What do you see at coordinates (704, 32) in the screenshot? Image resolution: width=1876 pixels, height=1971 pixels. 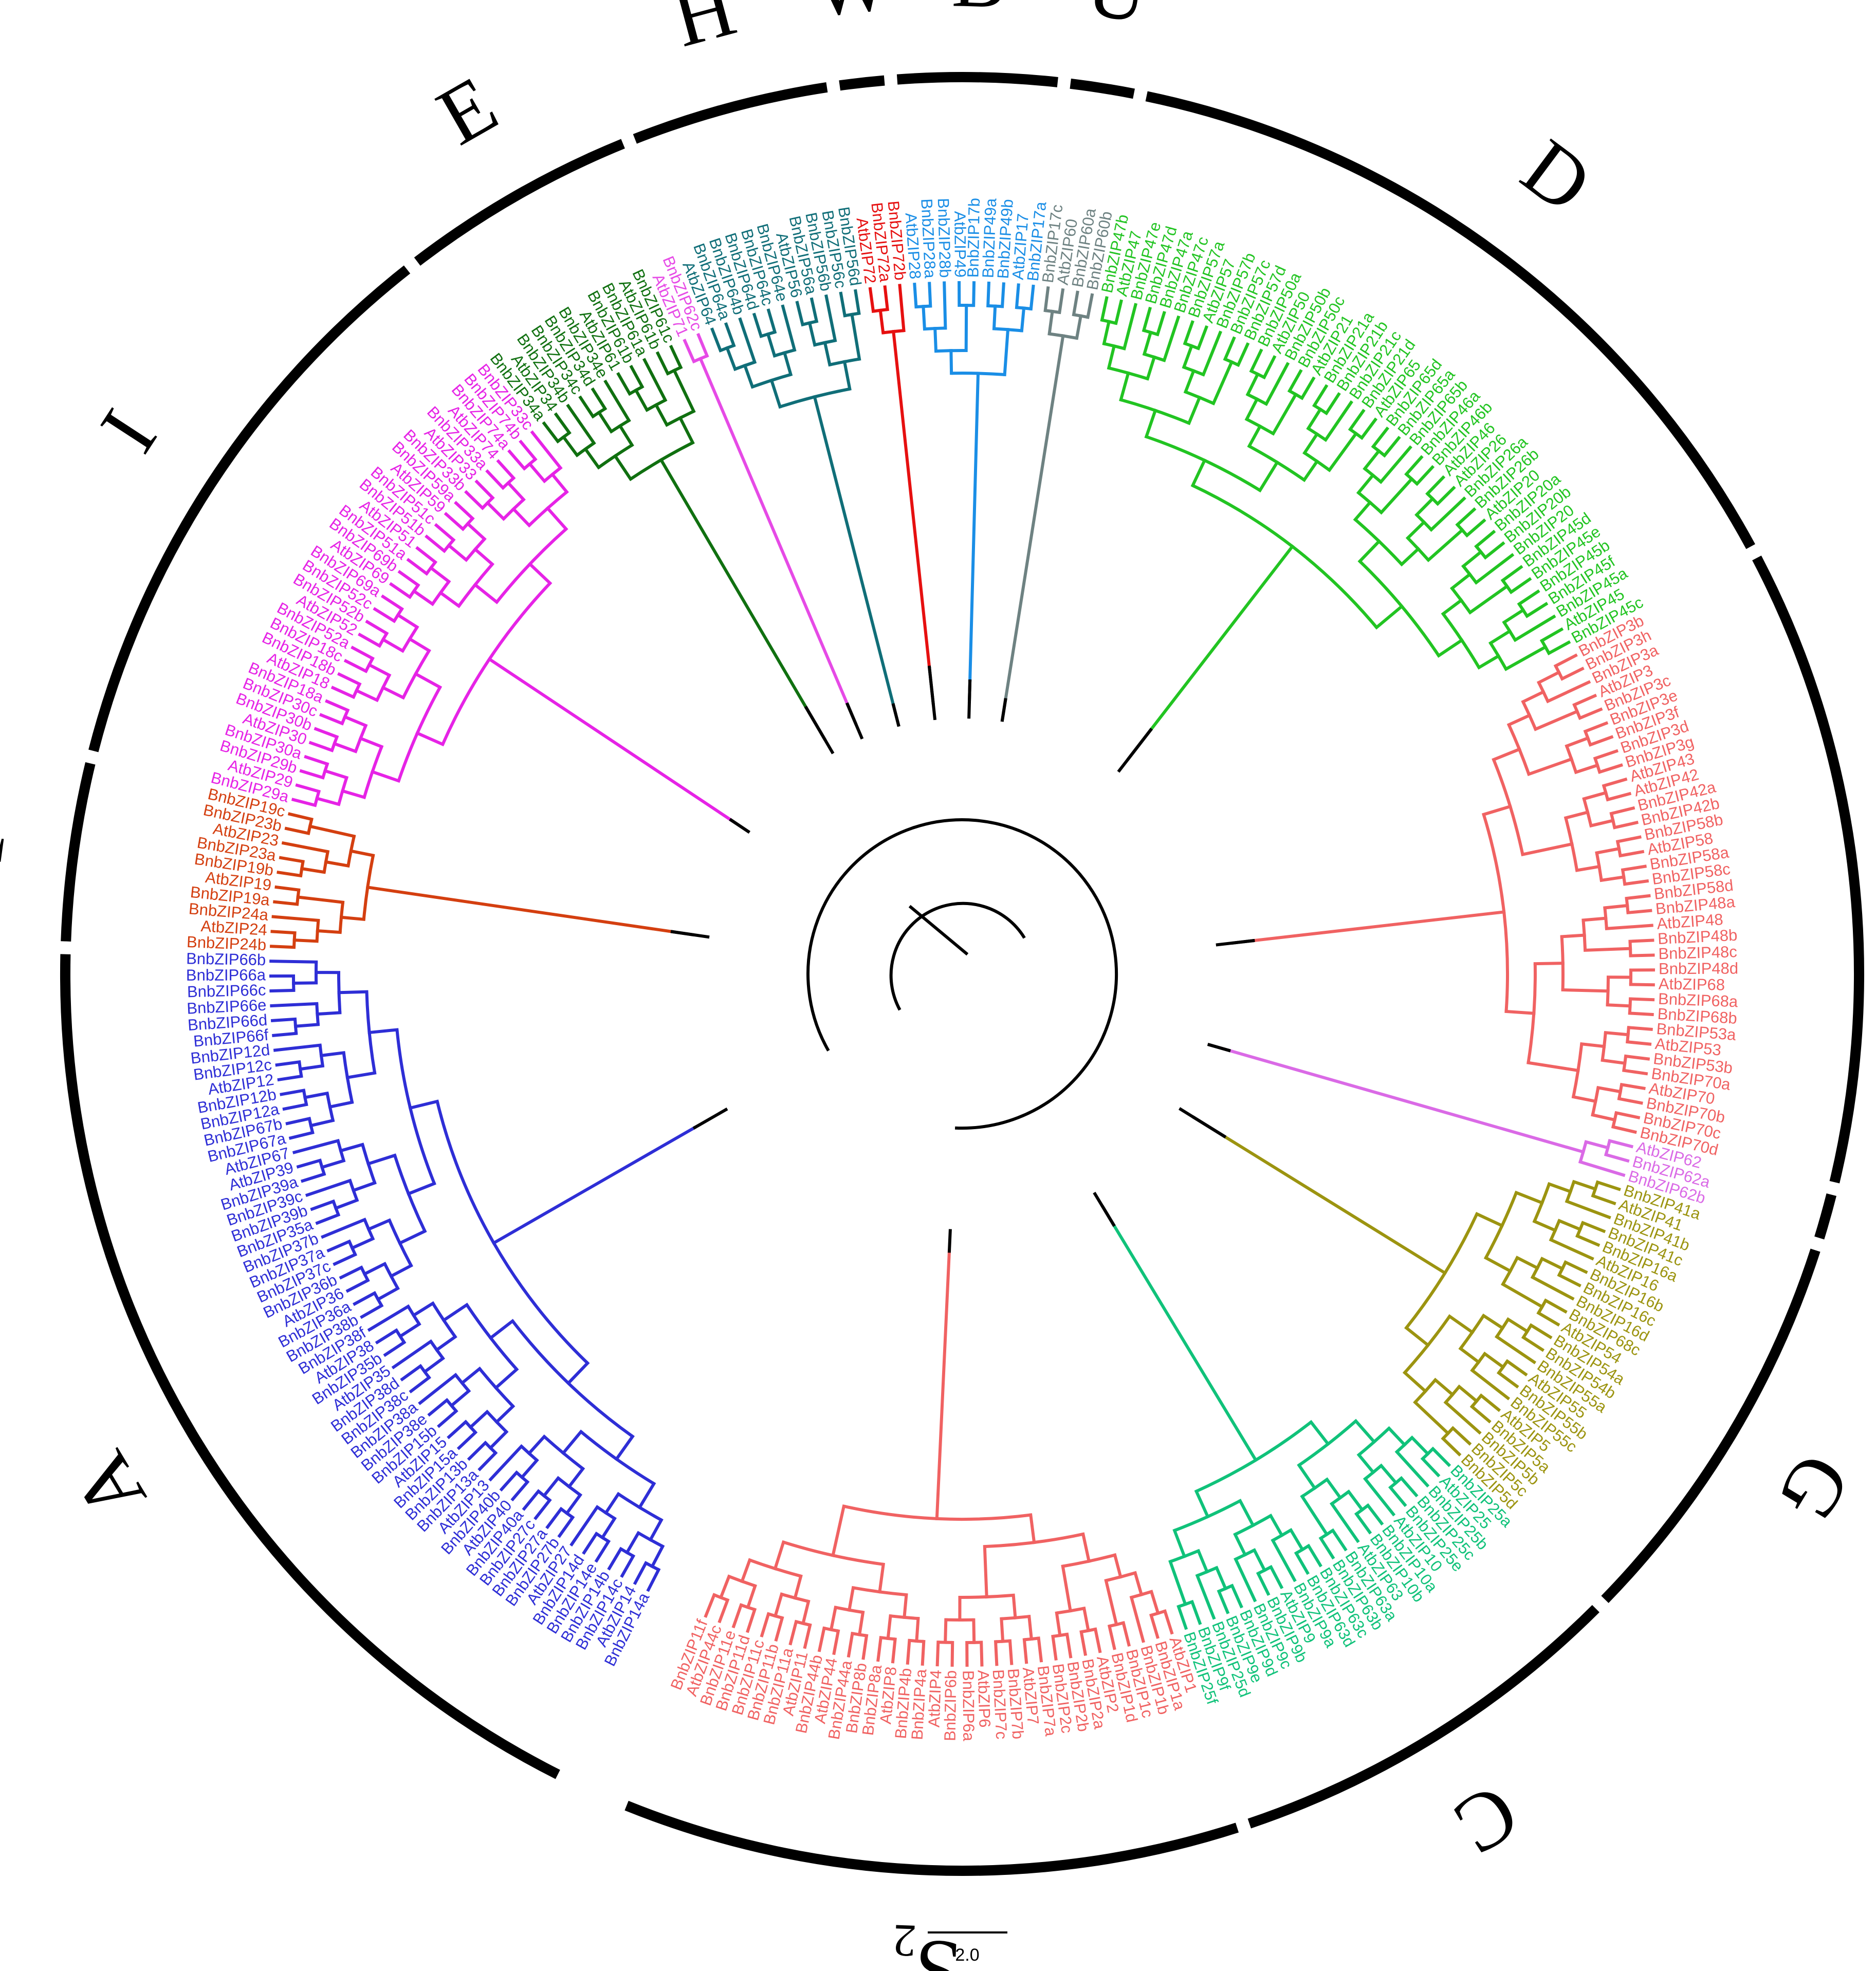 I see `group-label-h: H` at bounding box center [704, 32].